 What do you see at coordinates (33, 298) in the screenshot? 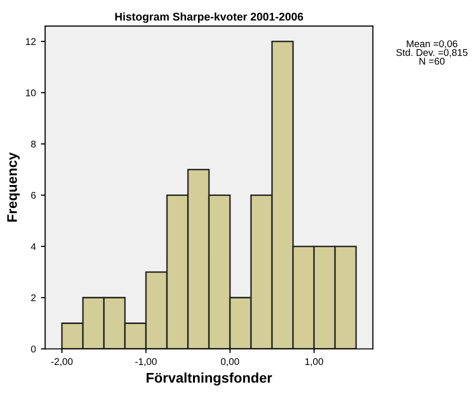
I see `y-tick-label: 2` at bounding box center [33, 298].